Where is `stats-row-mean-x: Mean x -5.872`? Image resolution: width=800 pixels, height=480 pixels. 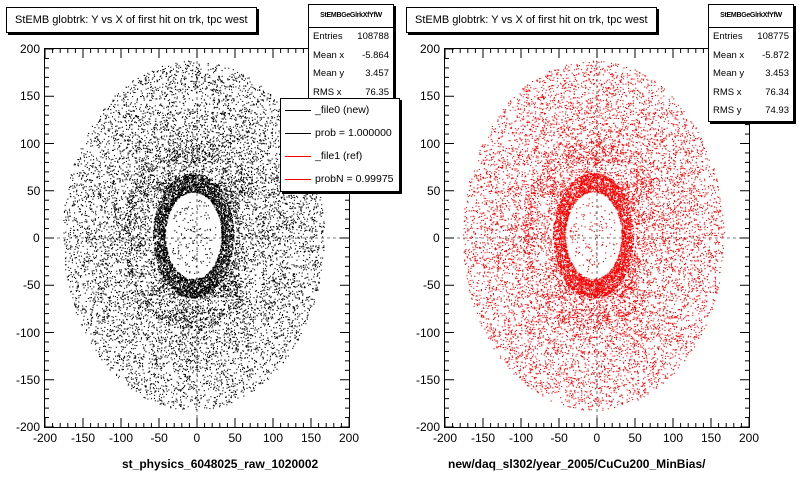
stats-row-mean-x: Mean x -5.872 is located at coordinates (751, 55).